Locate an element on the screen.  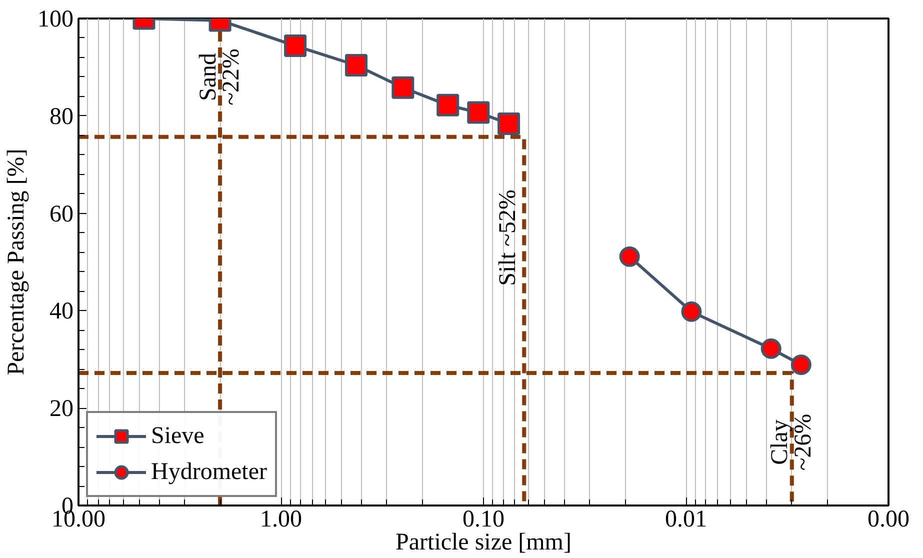
x-tick-label: 0.10 is located at coordinates (483, 519).